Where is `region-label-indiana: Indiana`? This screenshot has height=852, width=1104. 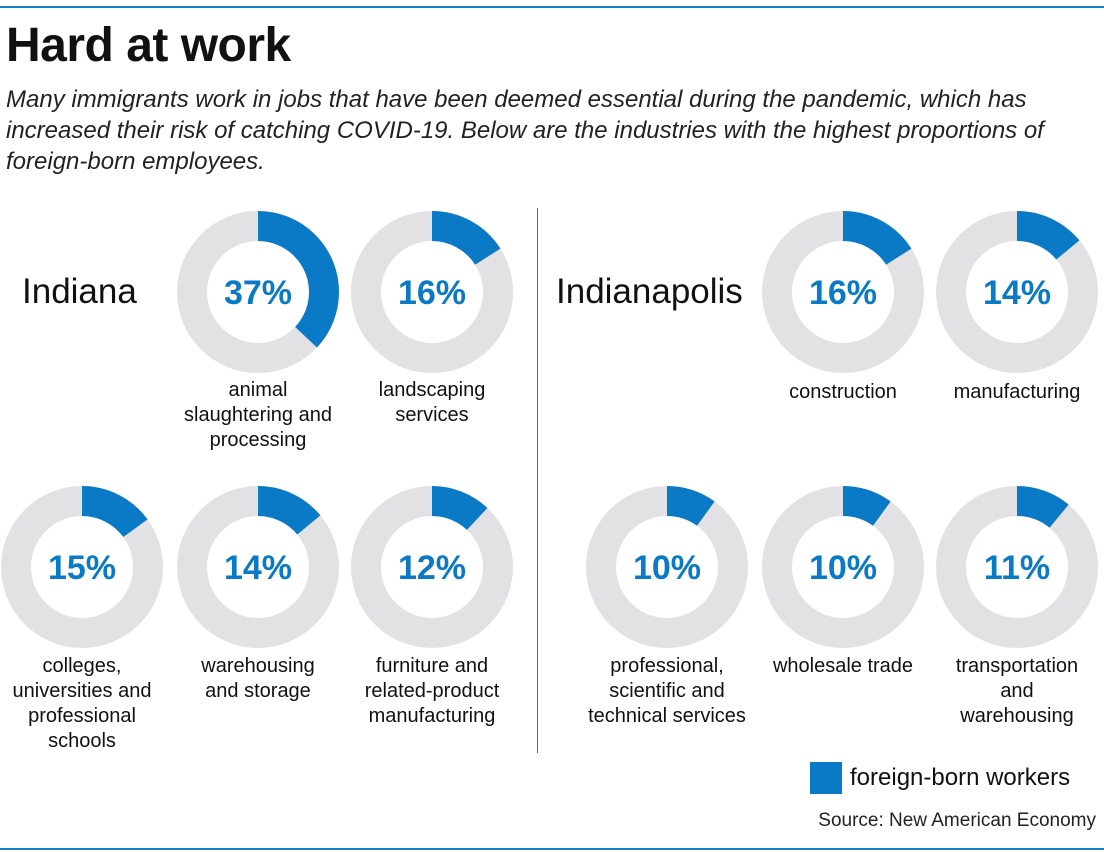
region-label-indiana: Indiana is located at coordinates (79, 291).